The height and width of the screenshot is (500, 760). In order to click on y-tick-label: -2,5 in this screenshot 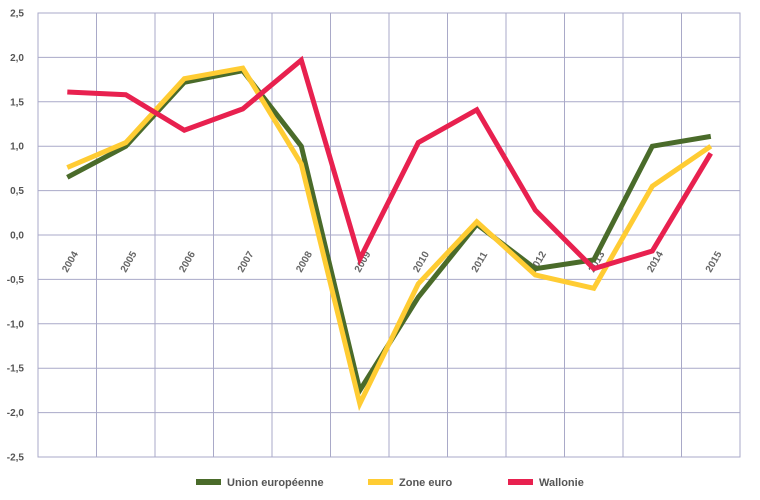, I will do `click(16, 458)`.